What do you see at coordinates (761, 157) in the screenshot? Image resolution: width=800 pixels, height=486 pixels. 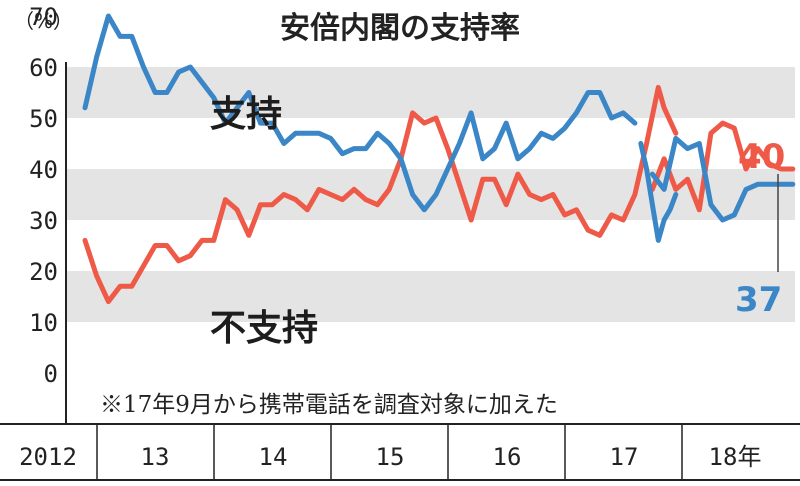 I see `end-value-disapproval: 40` at bounding box center [761, 157].